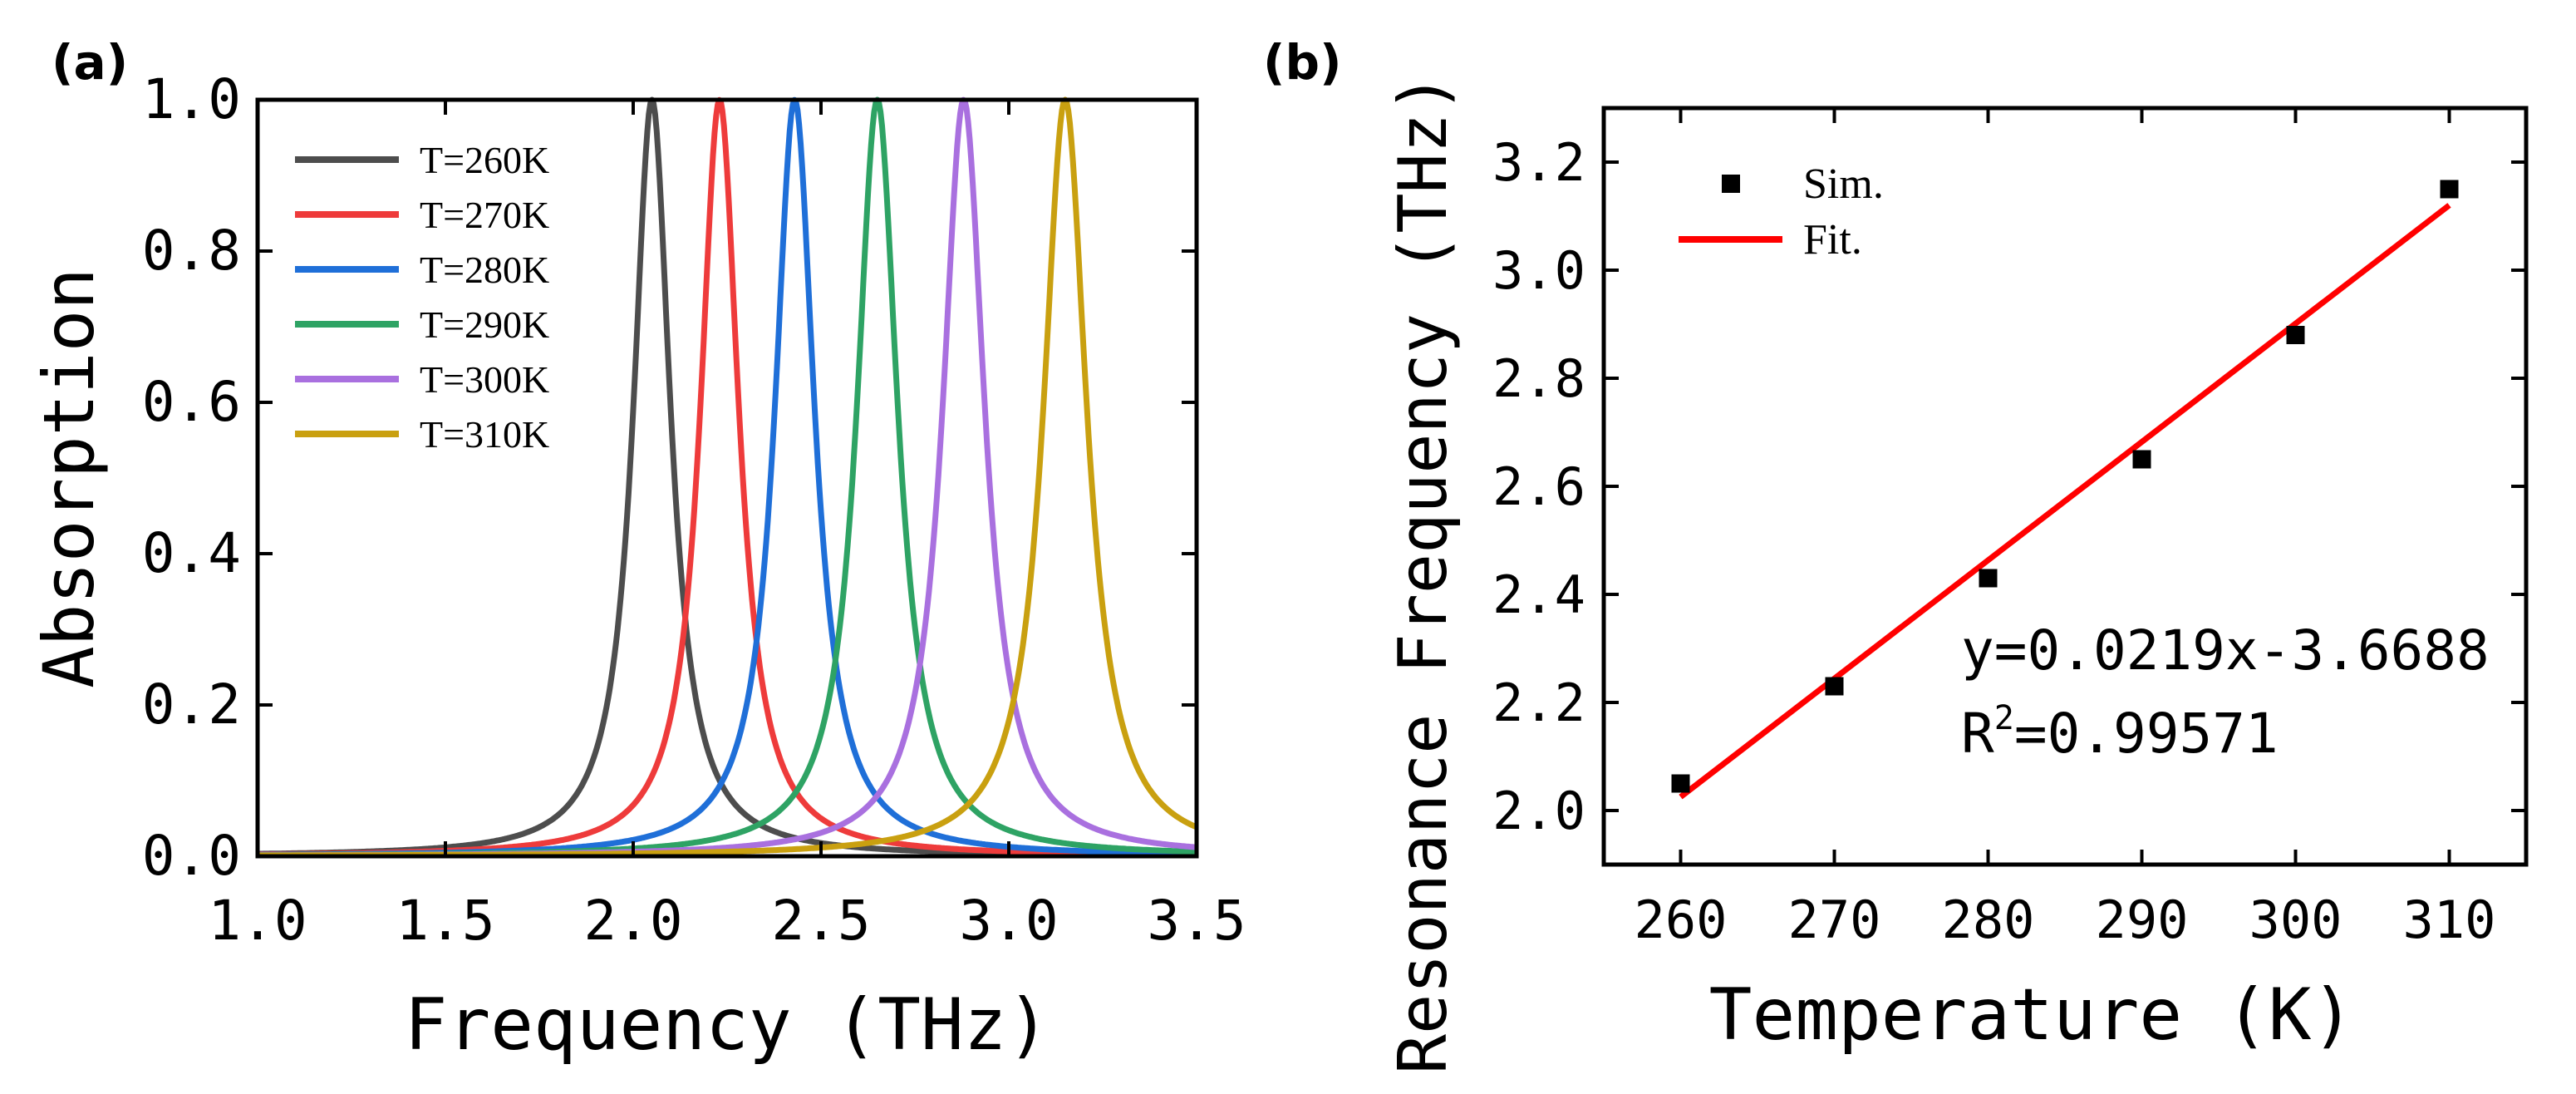 The image size is (2576, 1094). Describe the element at coordinates (1989, 920) in the screenshot. I see `x-tick-label: 280` at that location.